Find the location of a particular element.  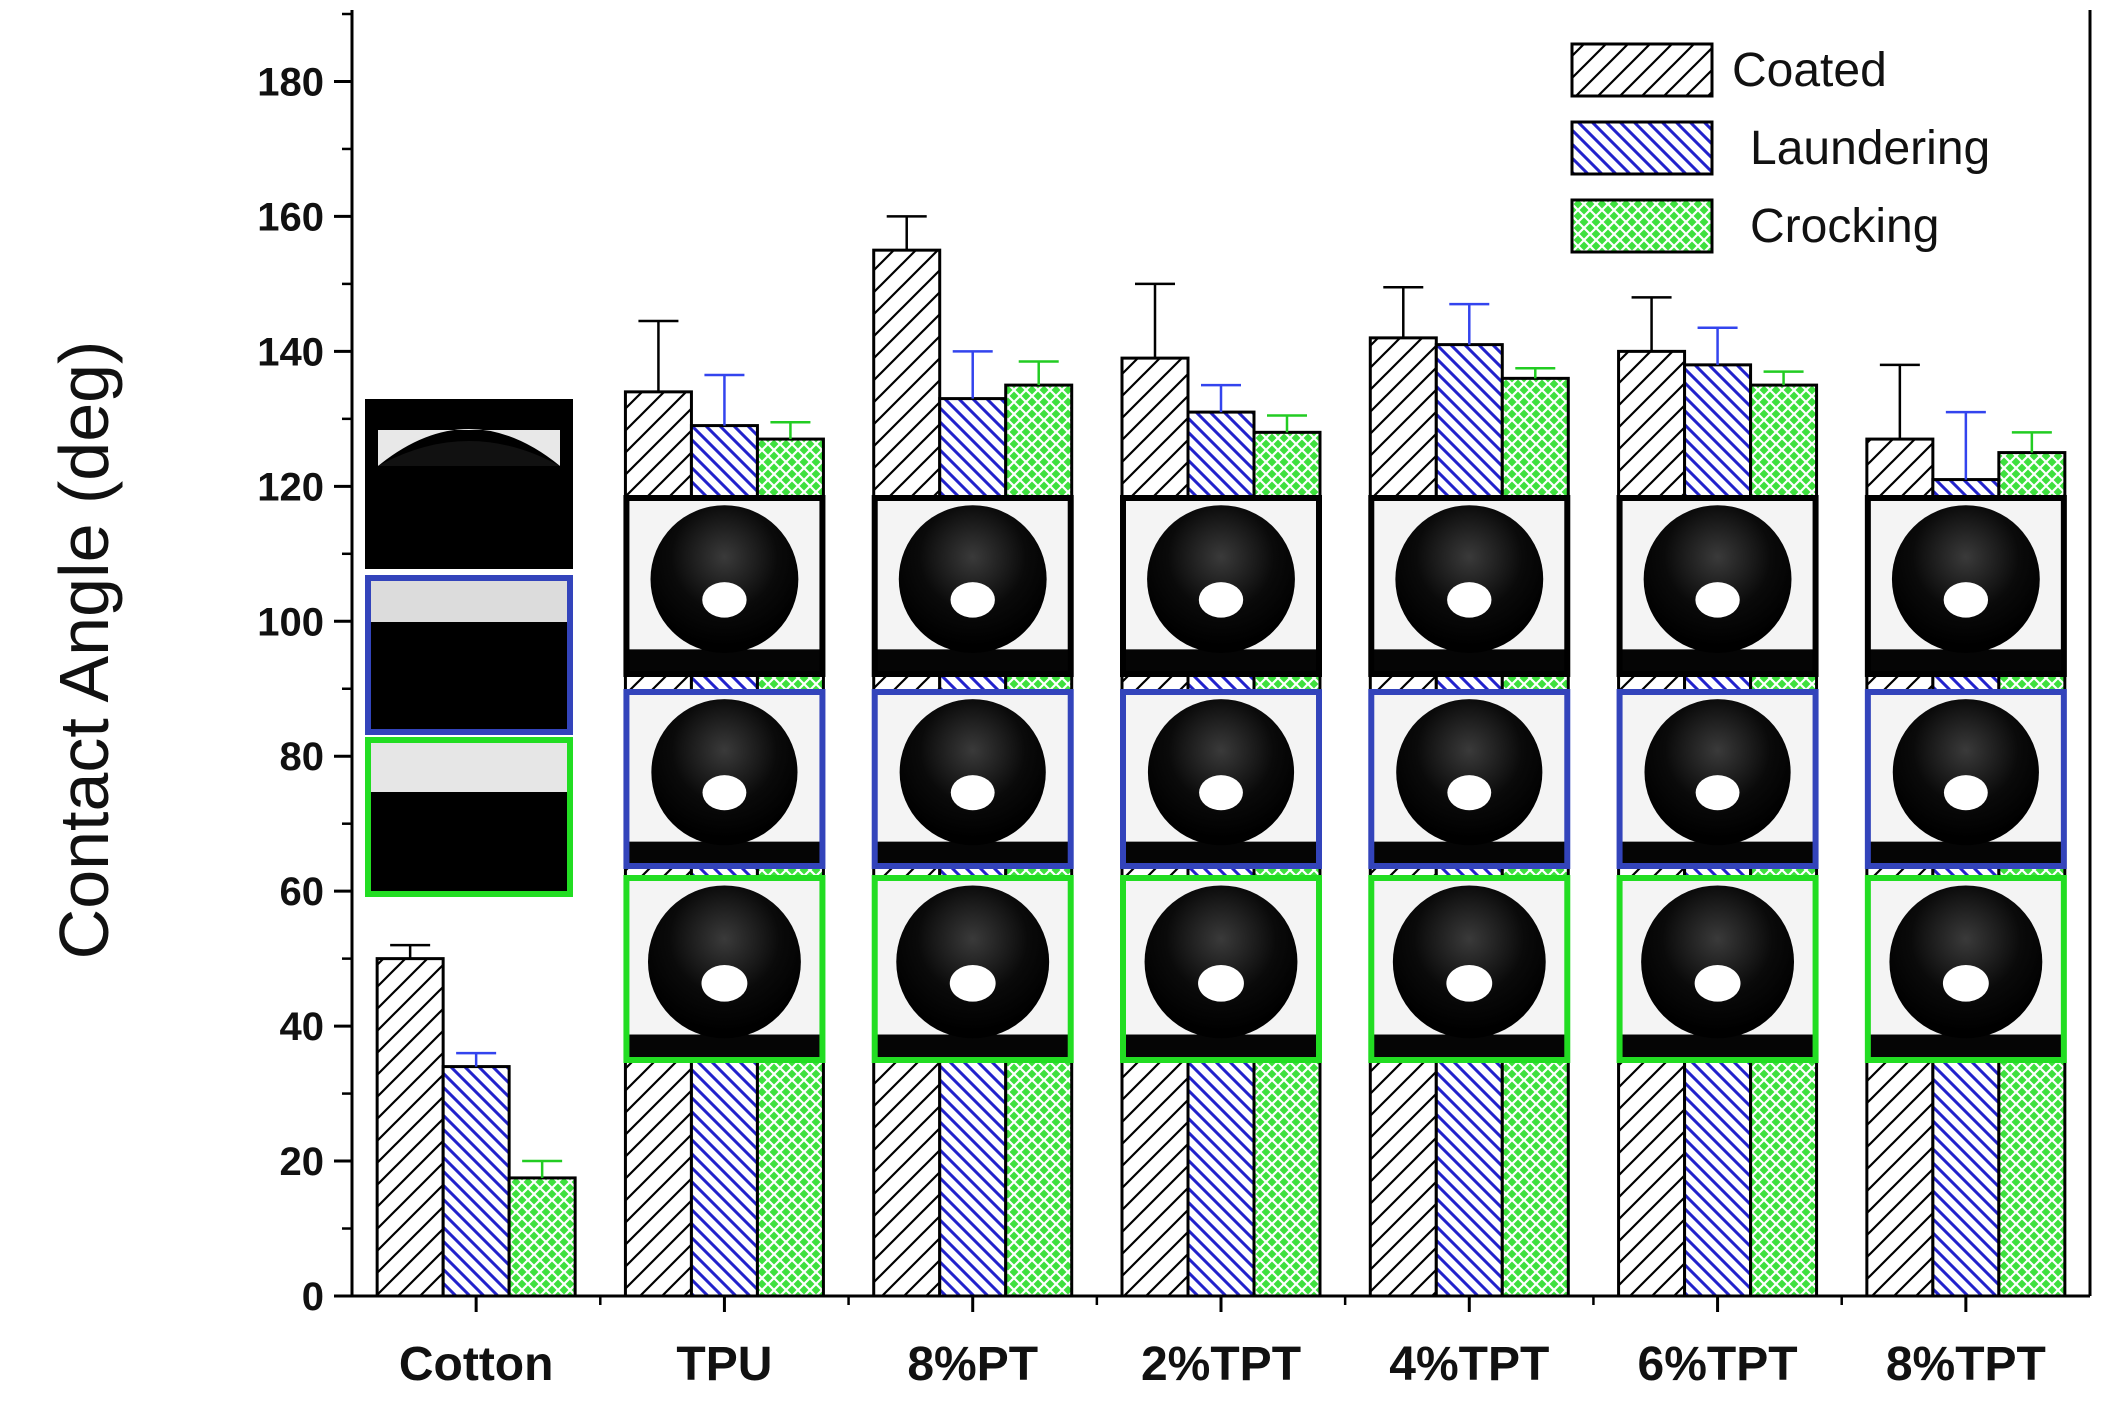

y-tick-label-20: 20 is located at coordinates (302, 1162).